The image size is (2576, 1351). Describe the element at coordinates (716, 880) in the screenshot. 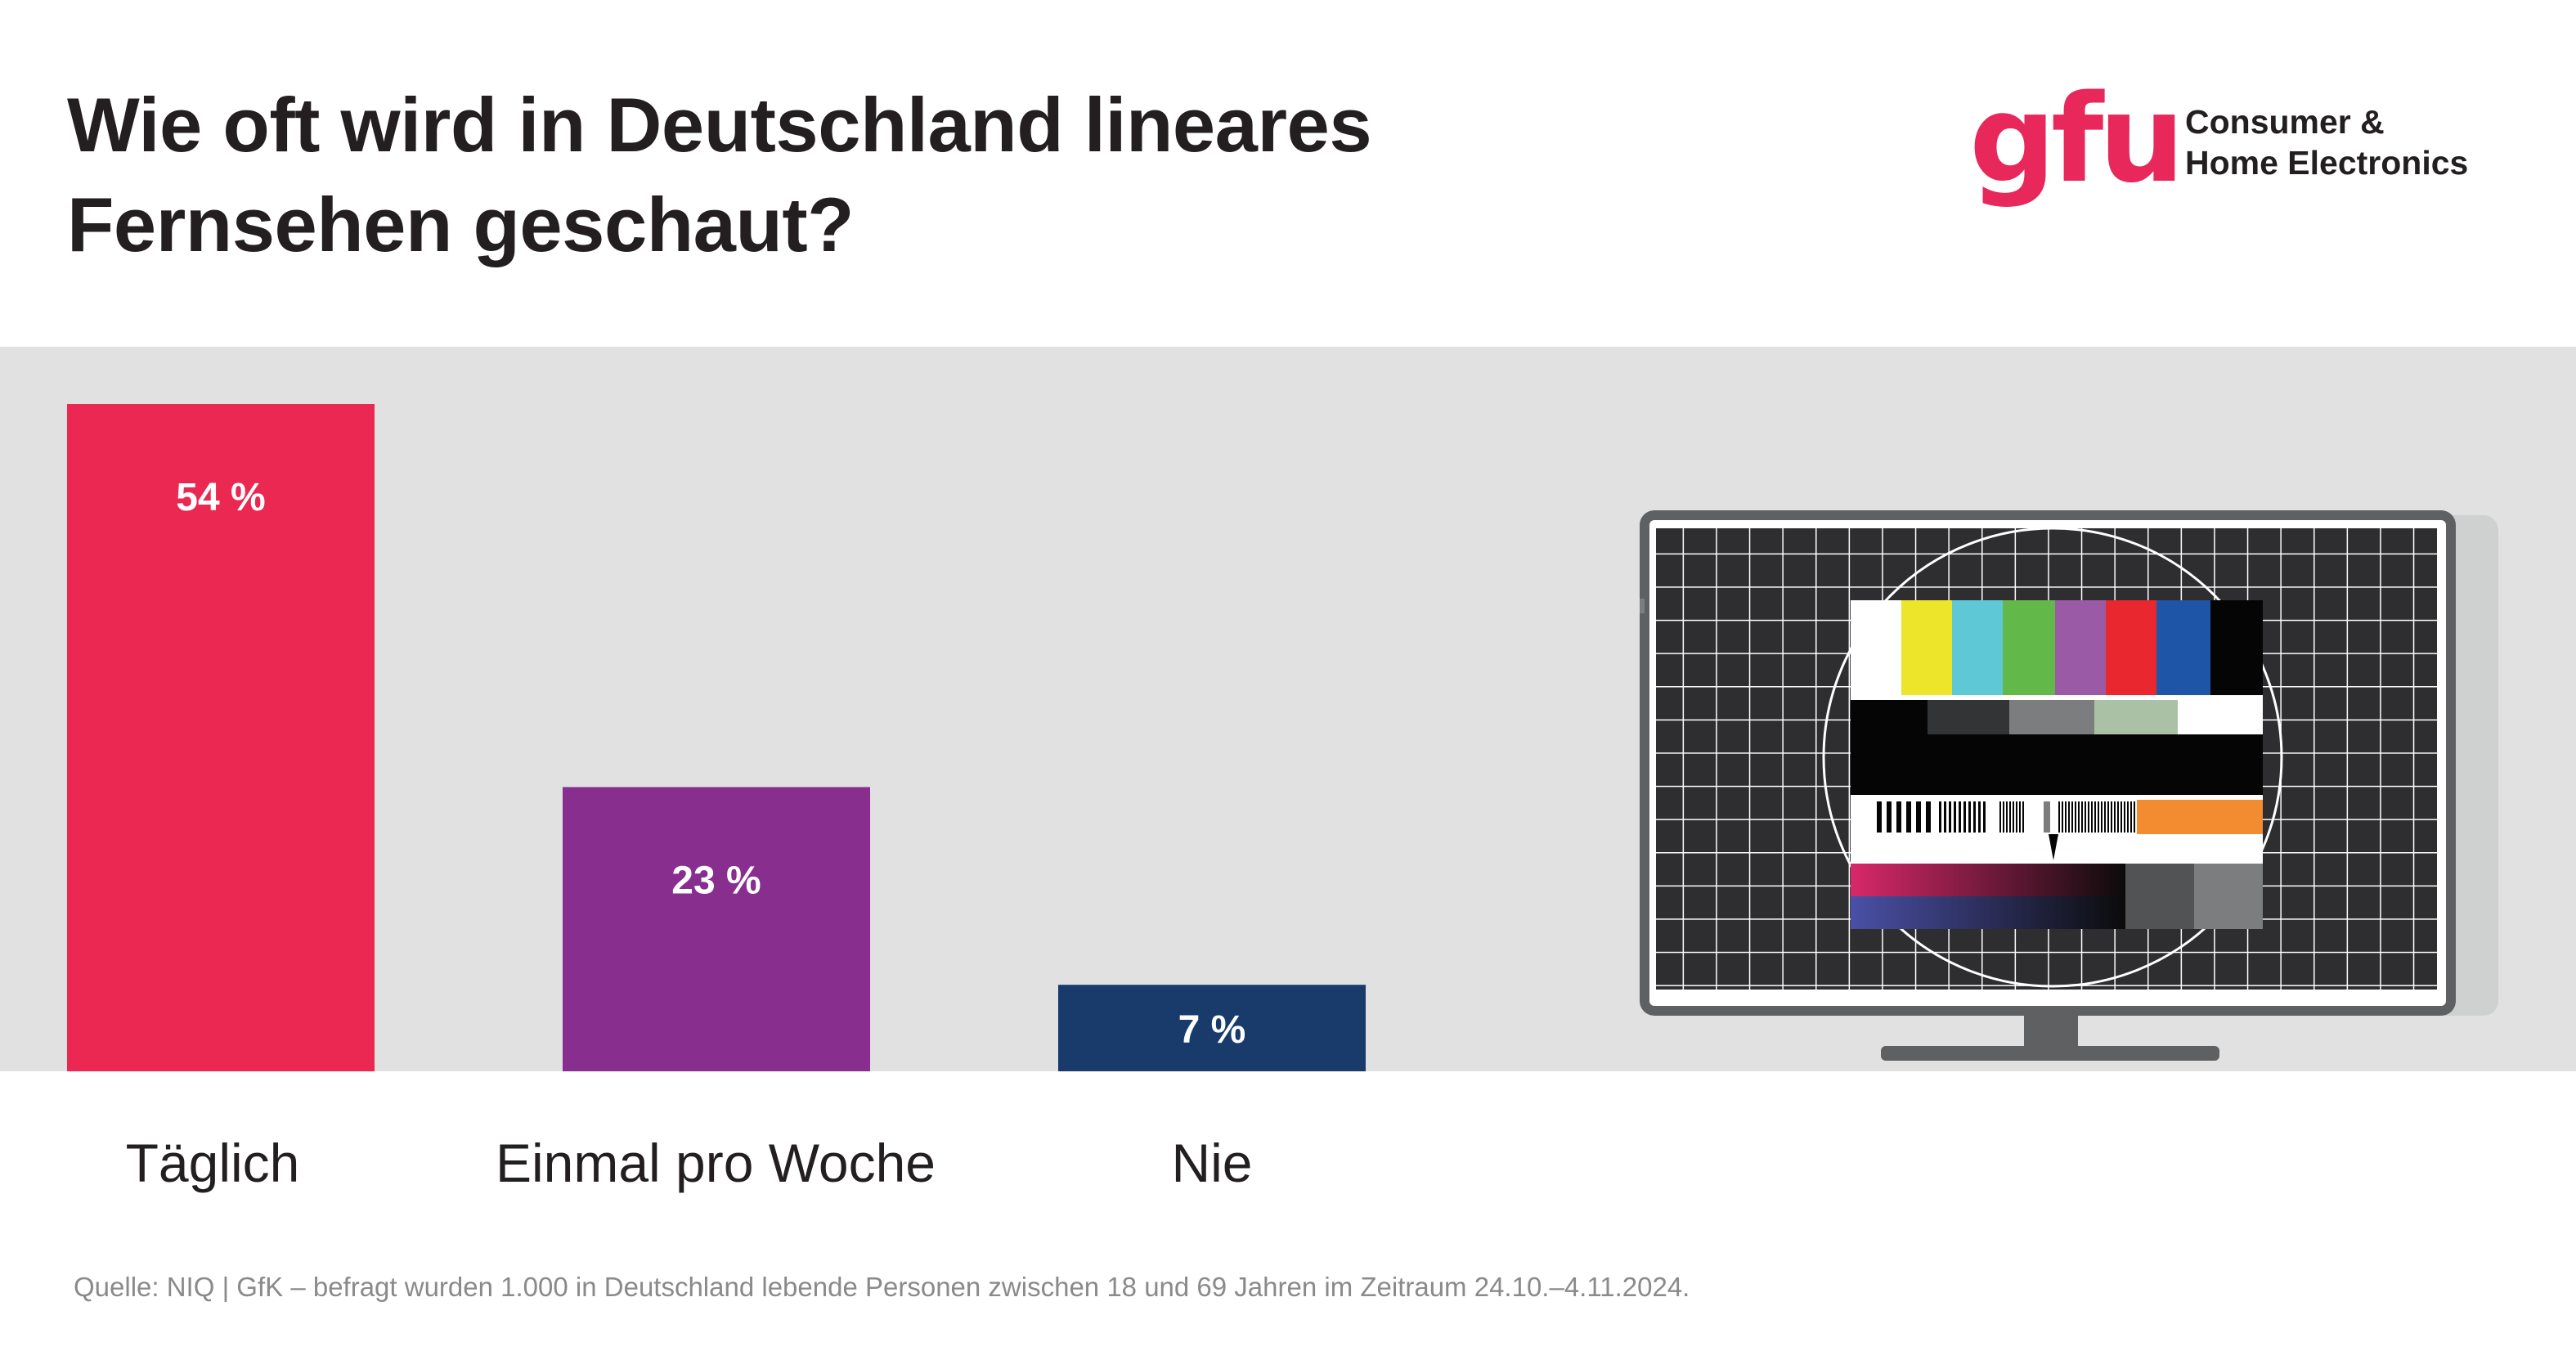

I see `bar-value-label-2: 23 %` at that location.